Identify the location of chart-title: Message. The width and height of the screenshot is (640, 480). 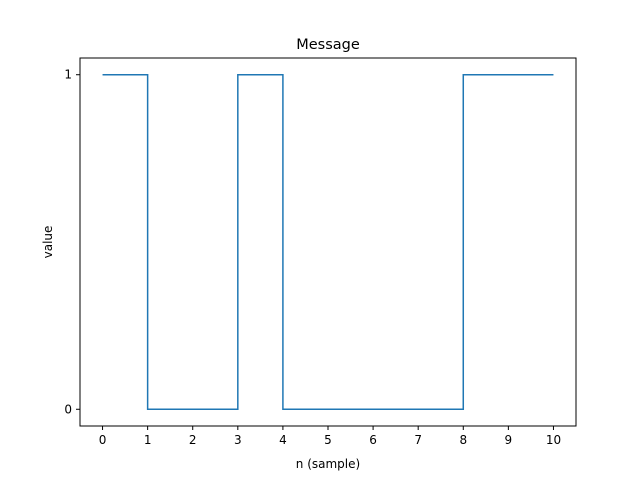
(328, 45).